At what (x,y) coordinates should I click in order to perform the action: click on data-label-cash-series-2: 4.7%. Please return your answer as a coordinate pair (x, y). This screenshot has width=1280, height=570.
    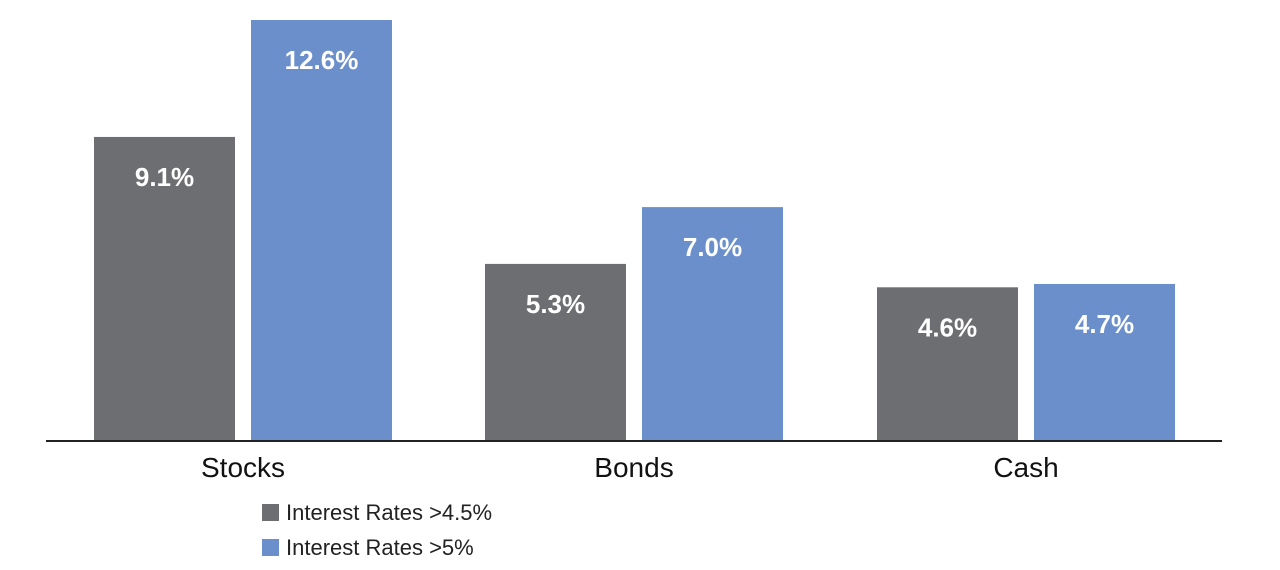
    Looking at the image, I should click on (1104, 324).